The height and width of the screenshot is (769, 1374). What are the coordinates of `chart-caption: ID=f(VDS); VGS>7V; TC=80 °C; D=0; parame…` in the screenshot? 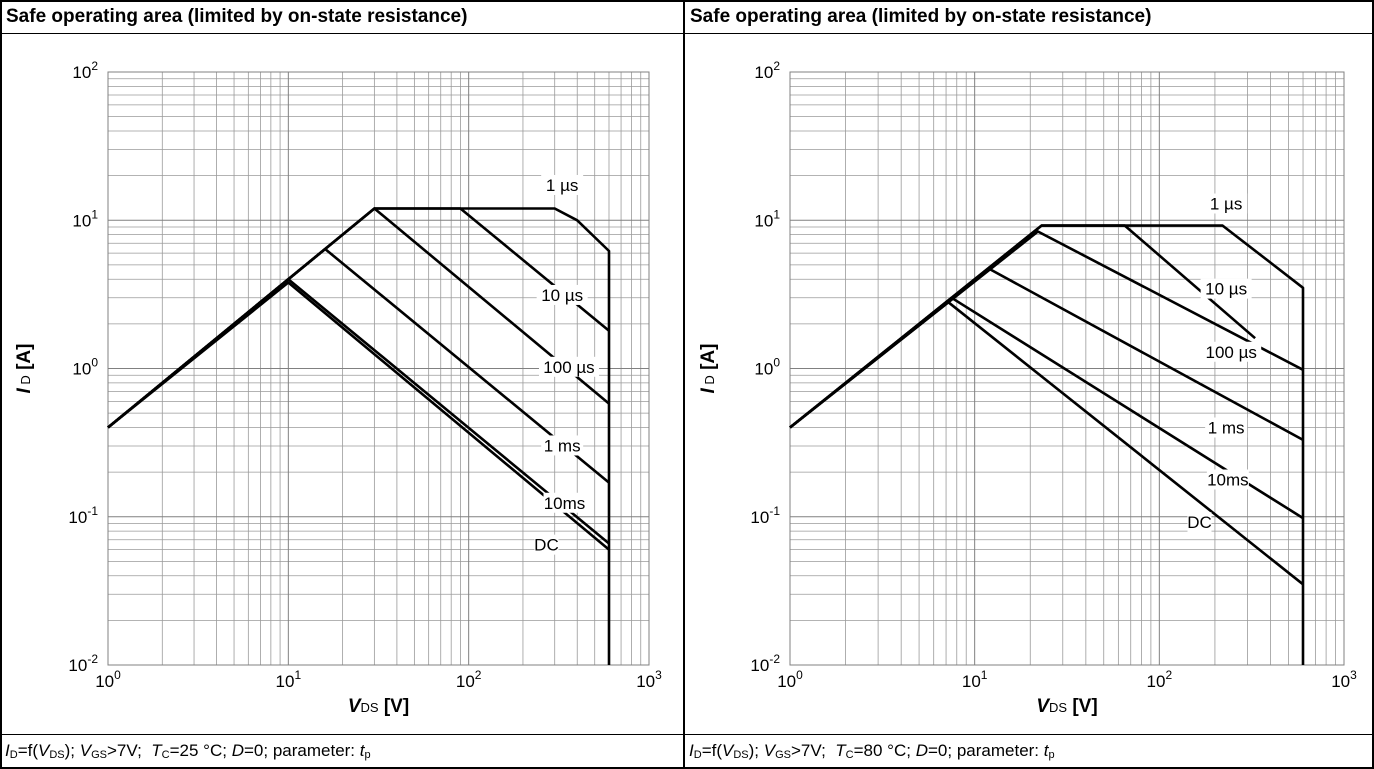 It's located at (1029, 751).